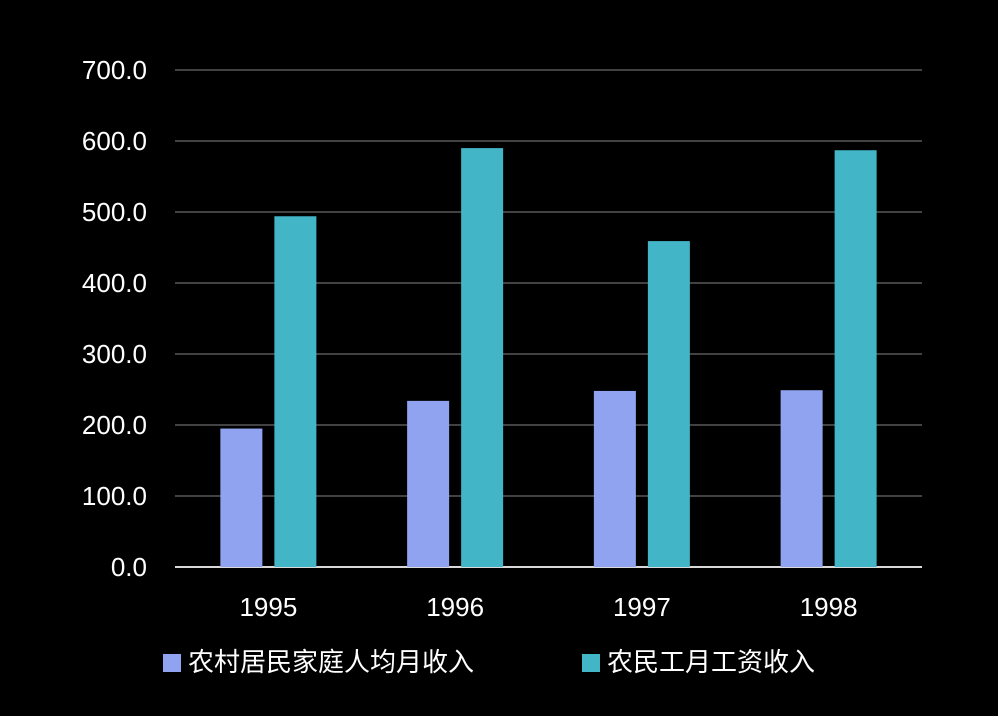 Image resolution: width=998 pixels, height=716 pixels. I want to click on legend-label: 农村居民家庭人均月收入, so click(331, 663).